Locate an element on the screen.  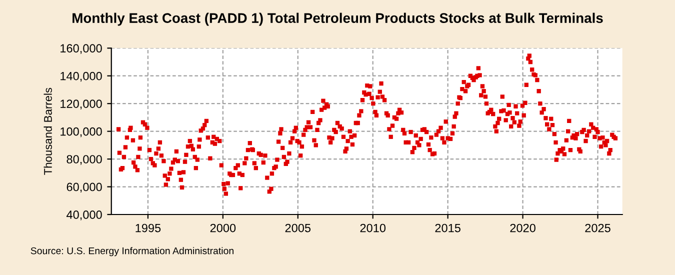
y-tick-label: 160,000 is located at coordinates (81, 49).